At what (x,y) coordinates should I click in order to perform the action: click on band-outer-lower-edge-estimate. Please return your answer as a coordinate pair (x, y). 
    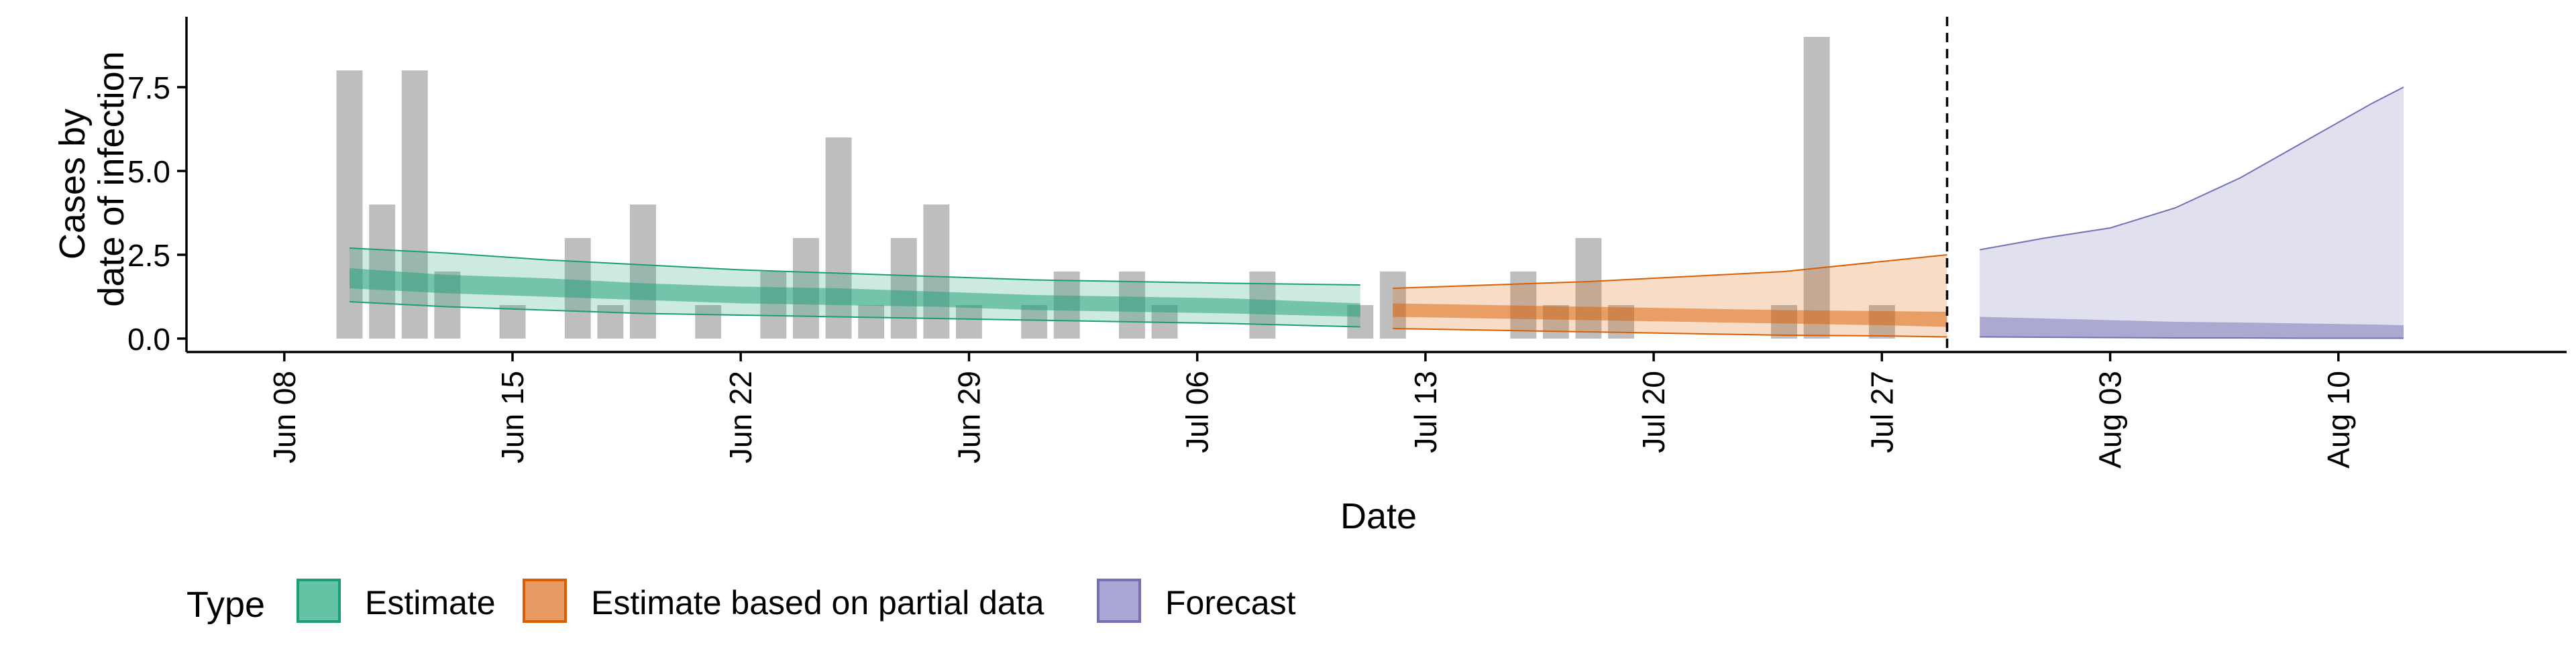
    Looking at the image, I should click on (854, 314).